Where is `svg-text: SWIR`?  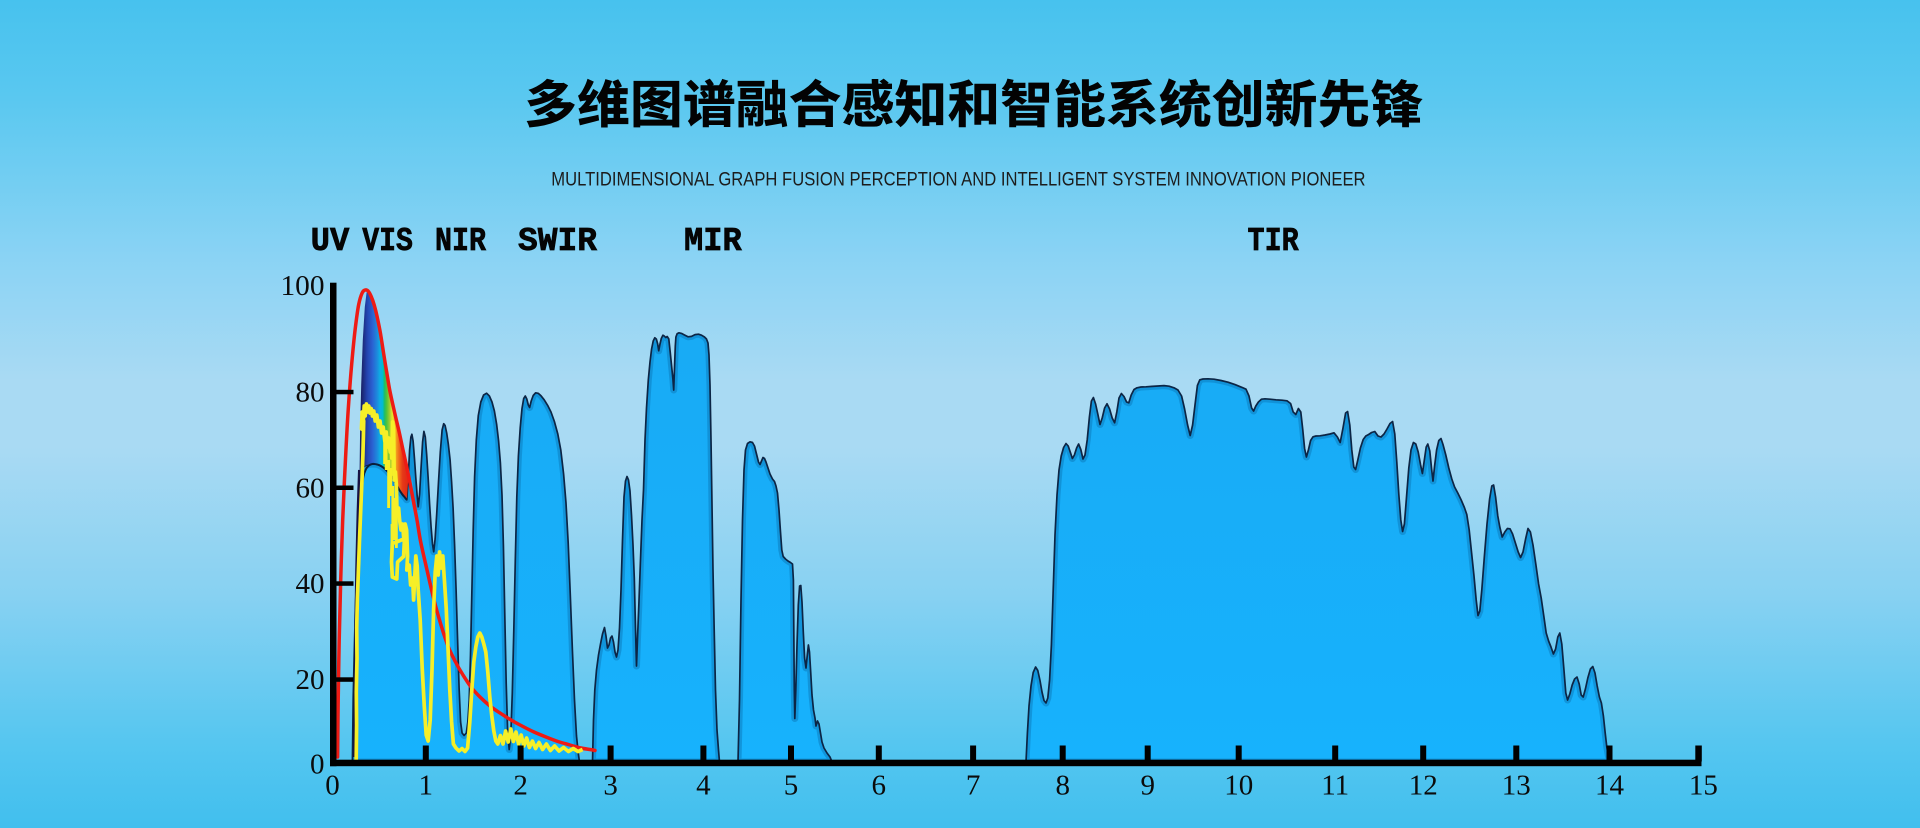 svg-text: SWIR is located at coordinates (557, 241).